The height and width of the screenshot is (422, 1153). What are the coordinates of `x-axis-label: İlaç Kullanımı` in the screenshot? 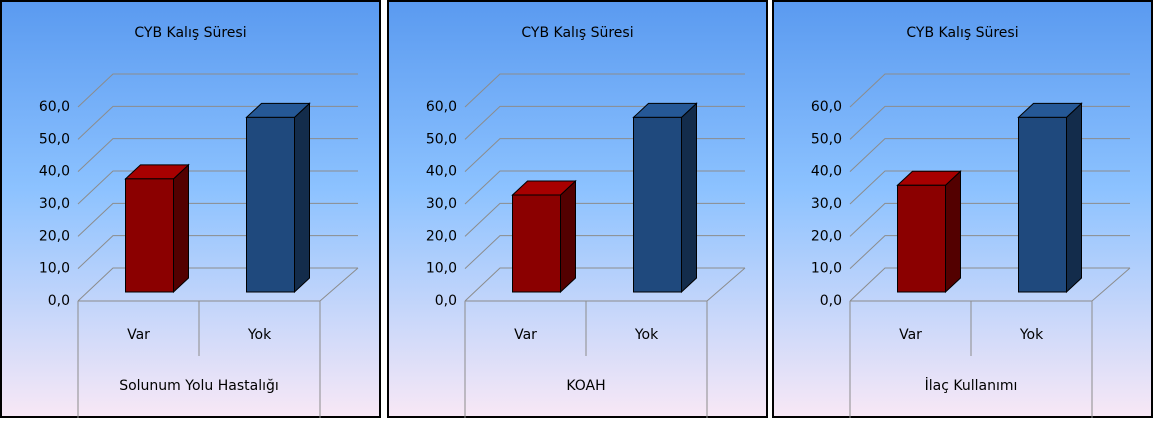 It's located at (971, 385).